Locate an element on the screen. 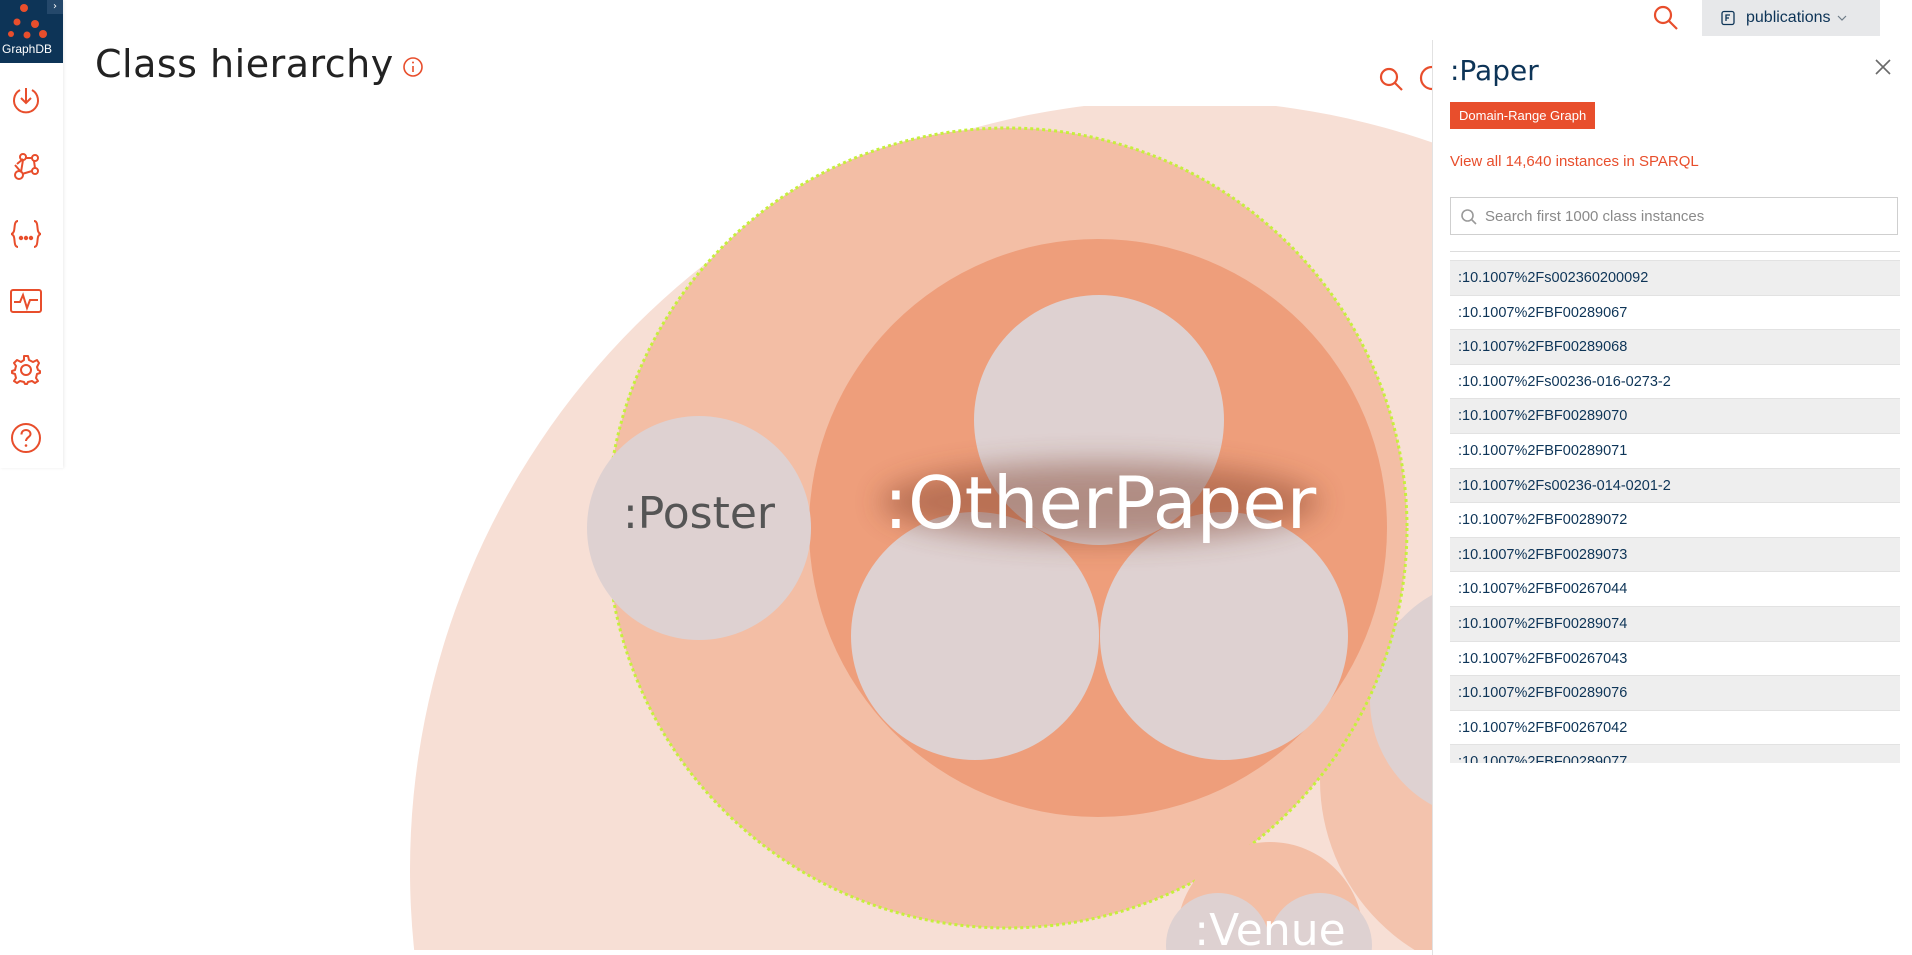 The image size is (1912, 955). repository-selector: publications is located at coordinates (1791, 18).